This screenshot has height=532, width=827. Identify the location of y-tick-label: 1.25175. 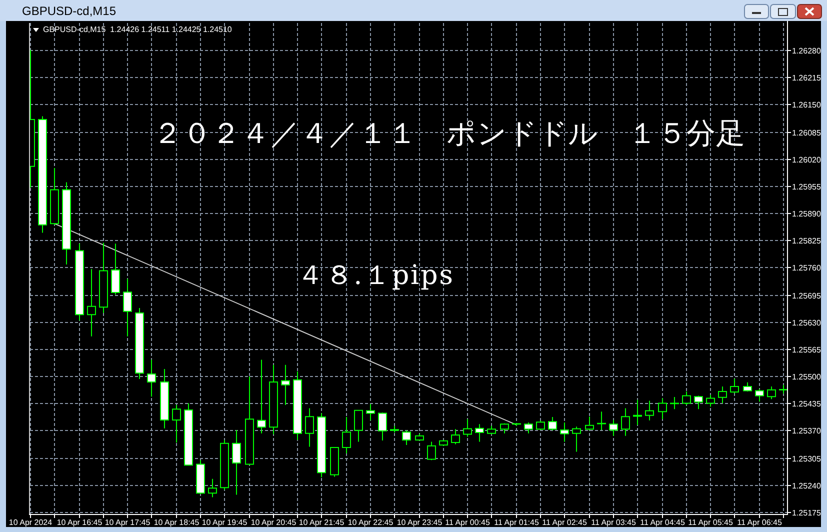
(807, 513).